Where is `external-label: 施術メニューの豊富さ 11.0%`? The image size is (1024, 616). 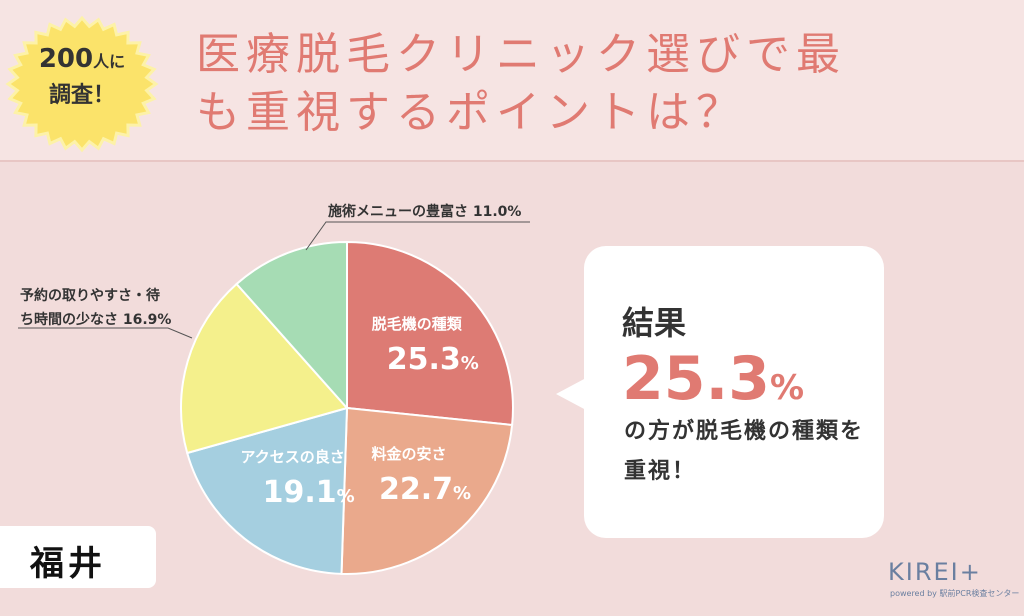 external-label: 施術メニューの豊富さ 11.0% is located at coordinates (424, 211).